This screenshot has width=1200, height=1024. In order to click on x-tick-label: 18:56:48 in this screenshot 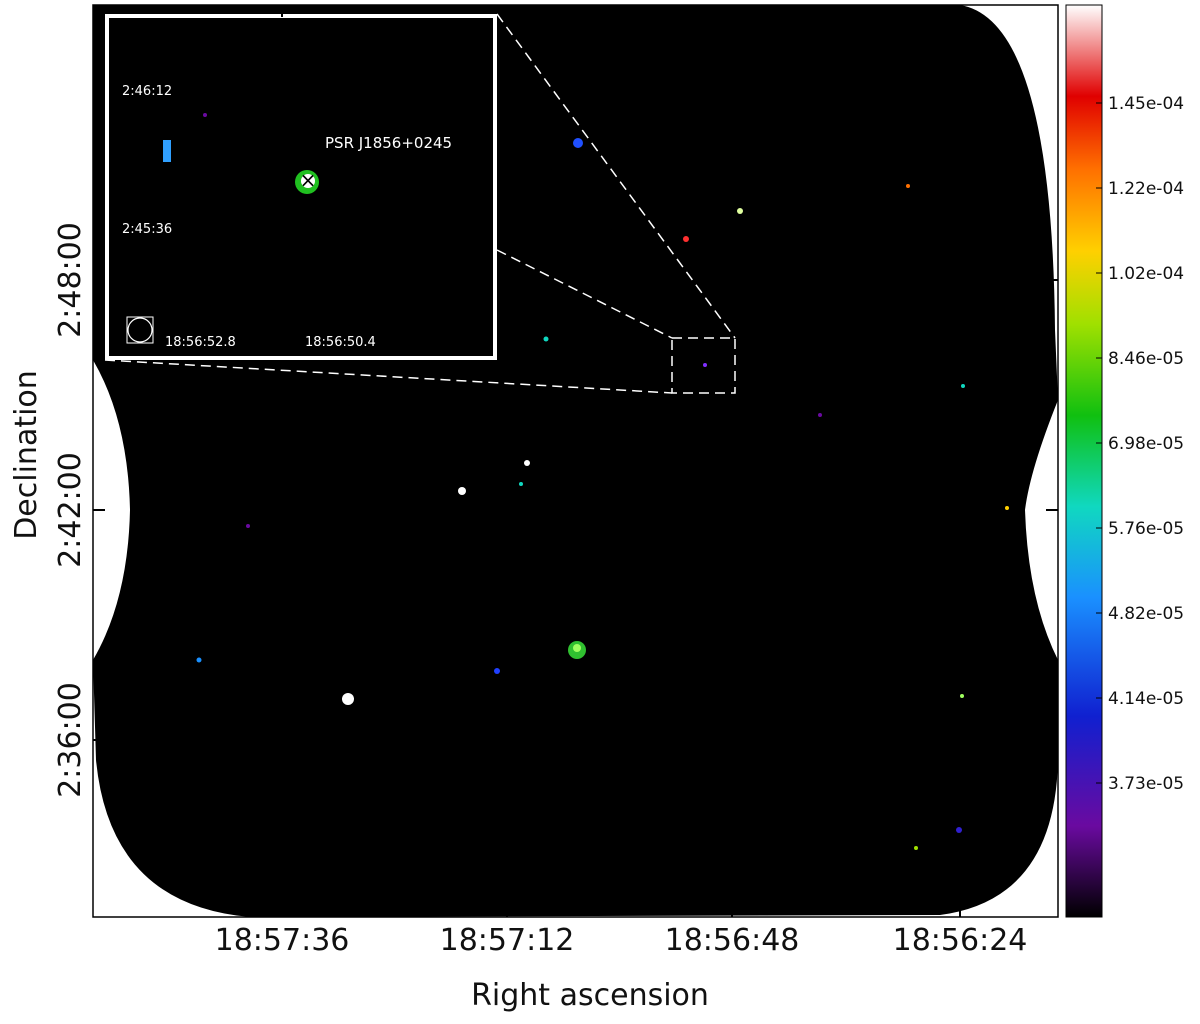, I will do `click(732, 940)`.